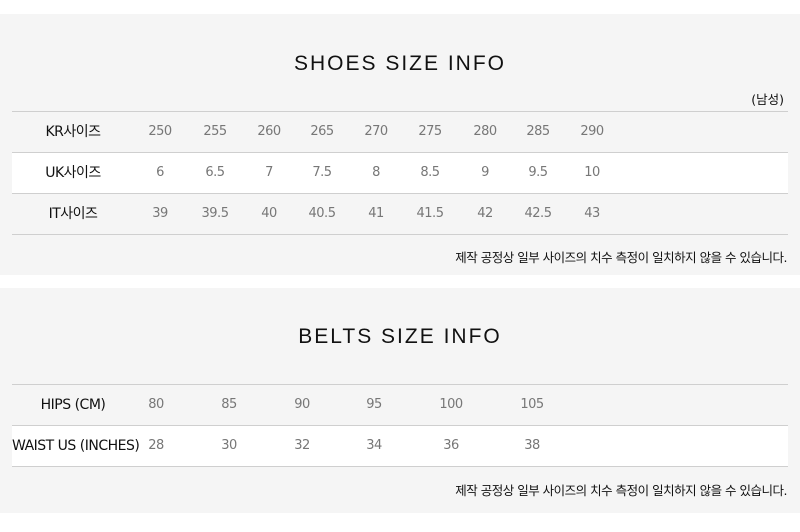 Image resolution: width=800 pixels, height=532 pixels. Describe the element at coordinates (400, 446) in the screenshot. I see `table-row-waist: WAIST US (INCHES) 28 30 32 34 36 38` at that location.